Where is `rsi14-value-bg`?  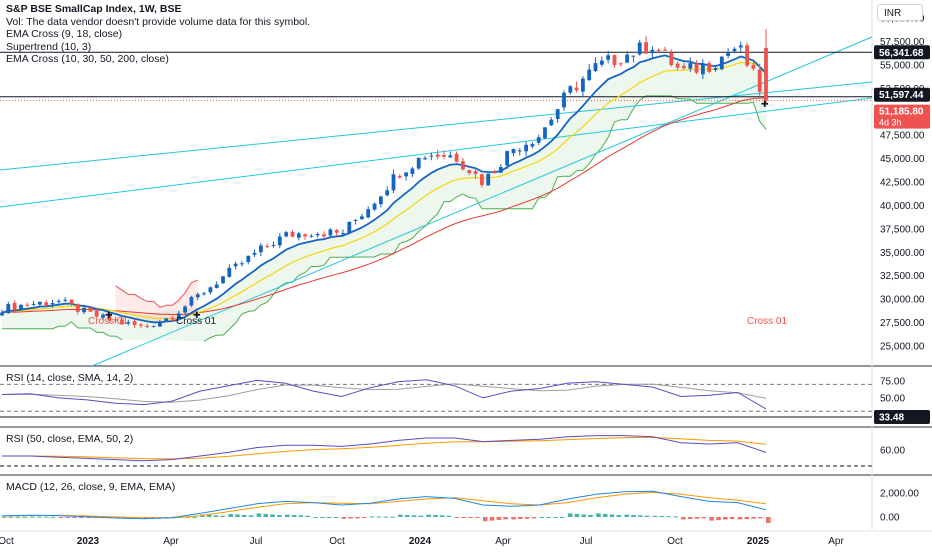 rsi14-value-bg is located at coordinates (902, 417).